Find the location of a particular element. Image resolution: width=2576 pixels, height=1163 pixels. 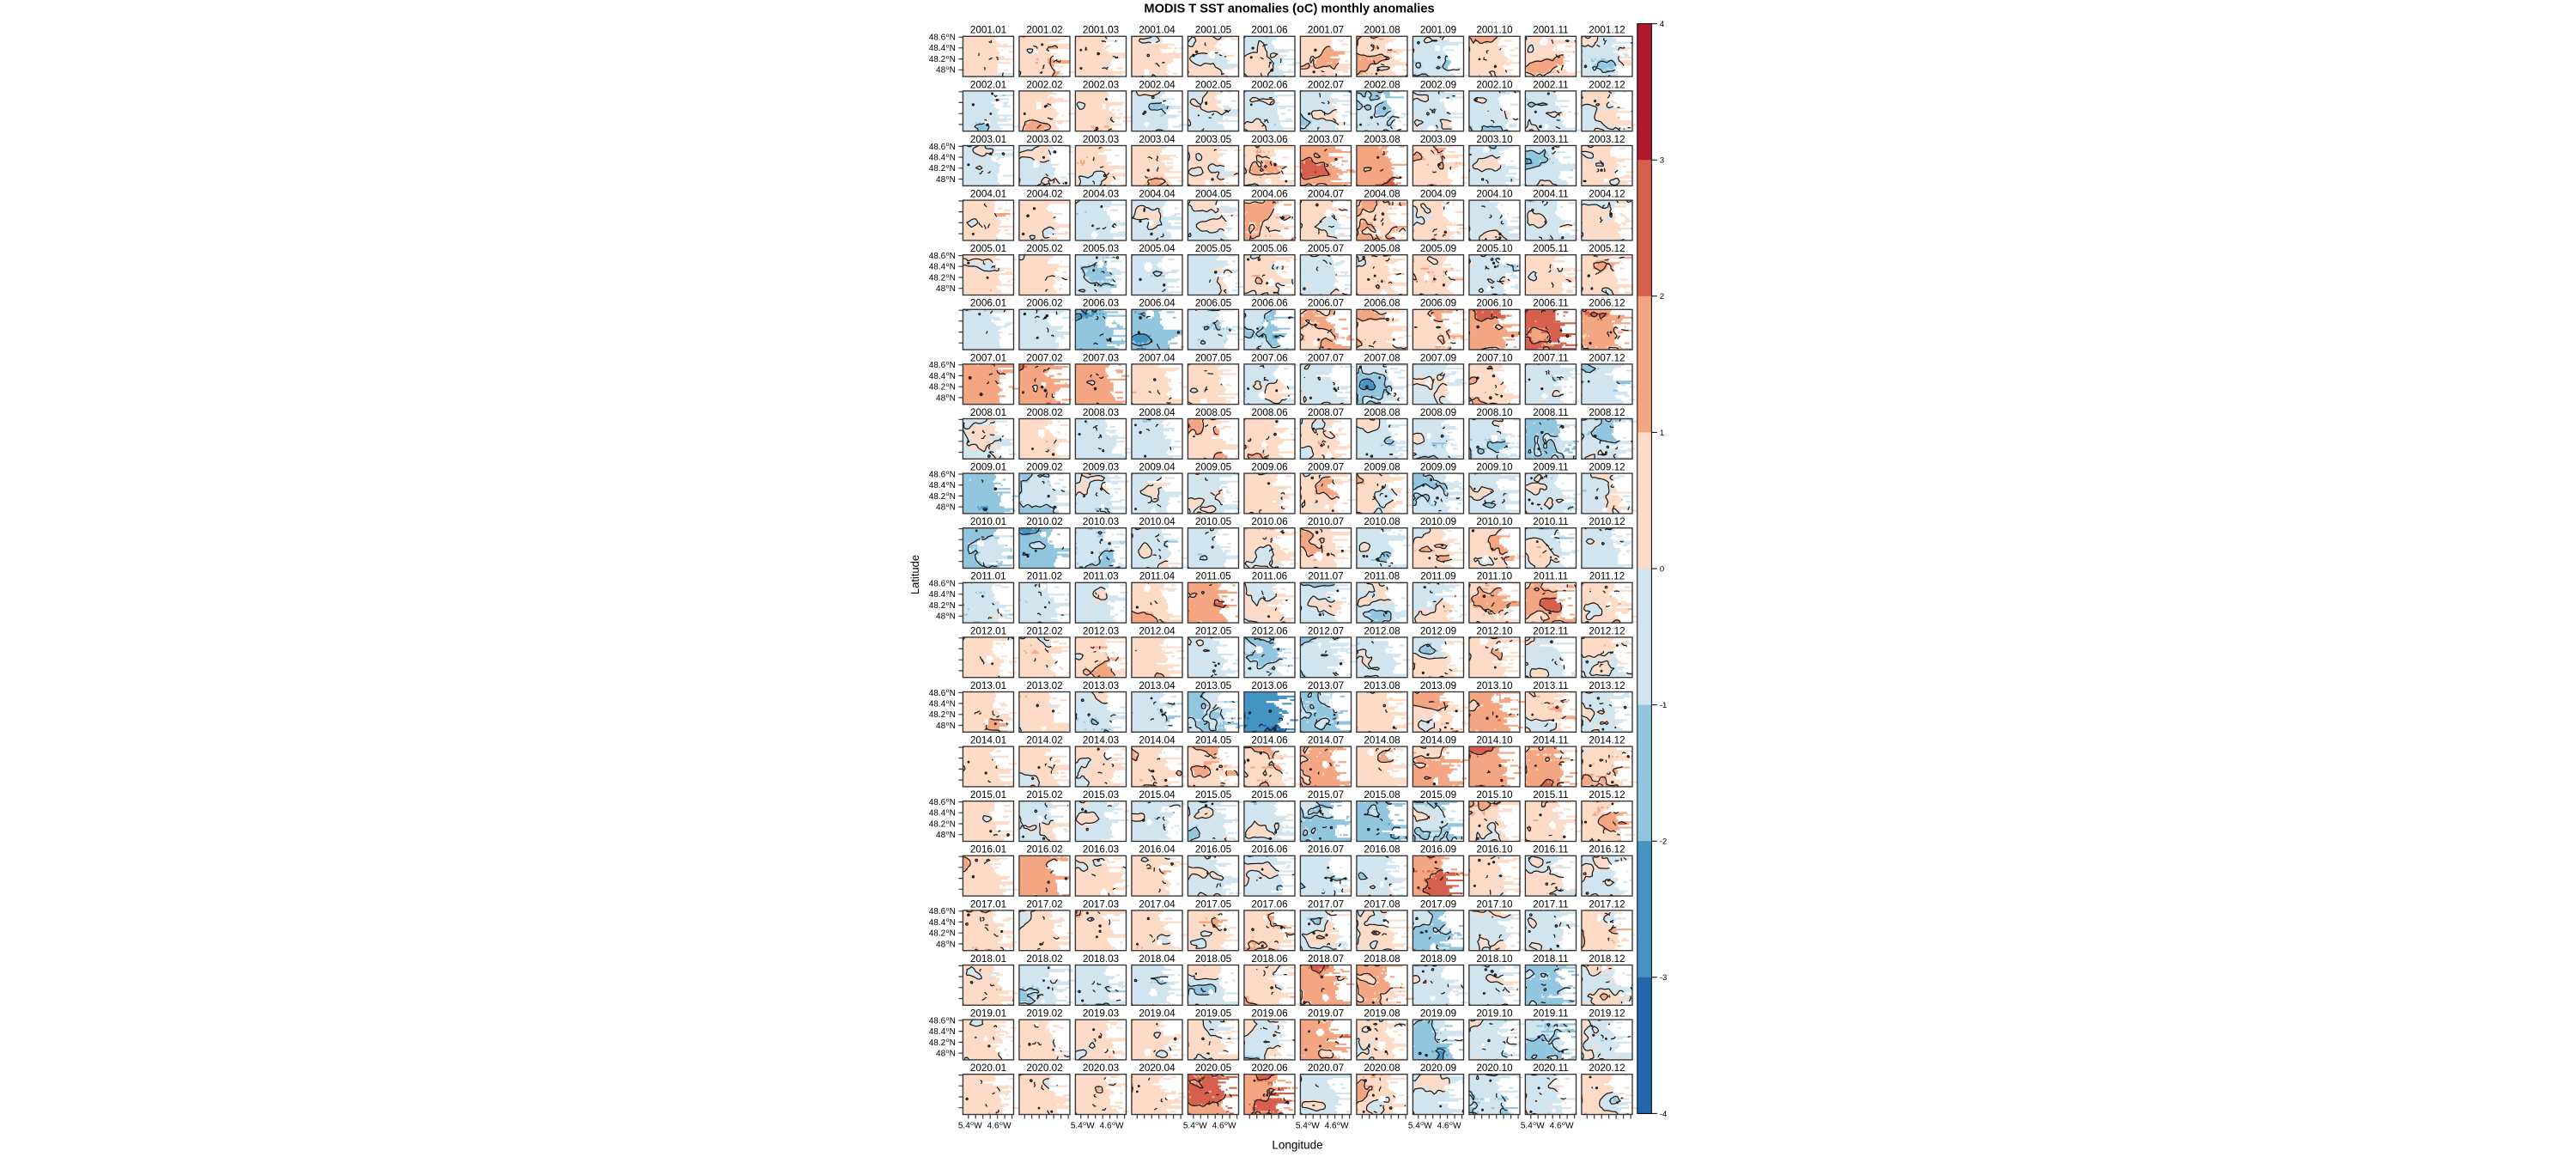

svg-text: 2014.02 is located at coordinates (1044, 740).